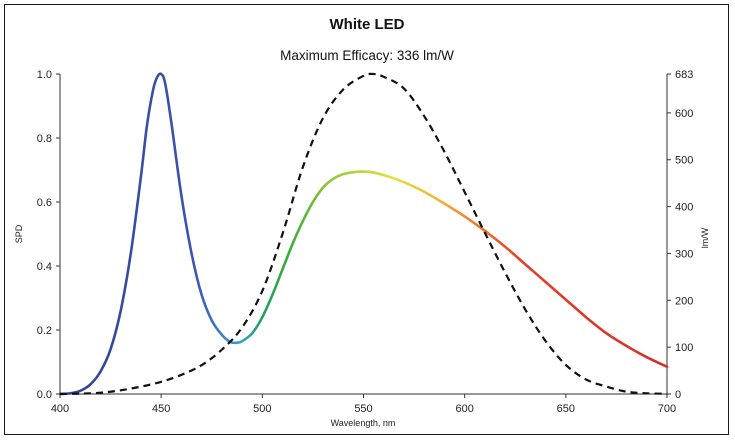 This screenshot has height=441, width=735. I want to click on x-tick-label: 400, so click(60, 409).